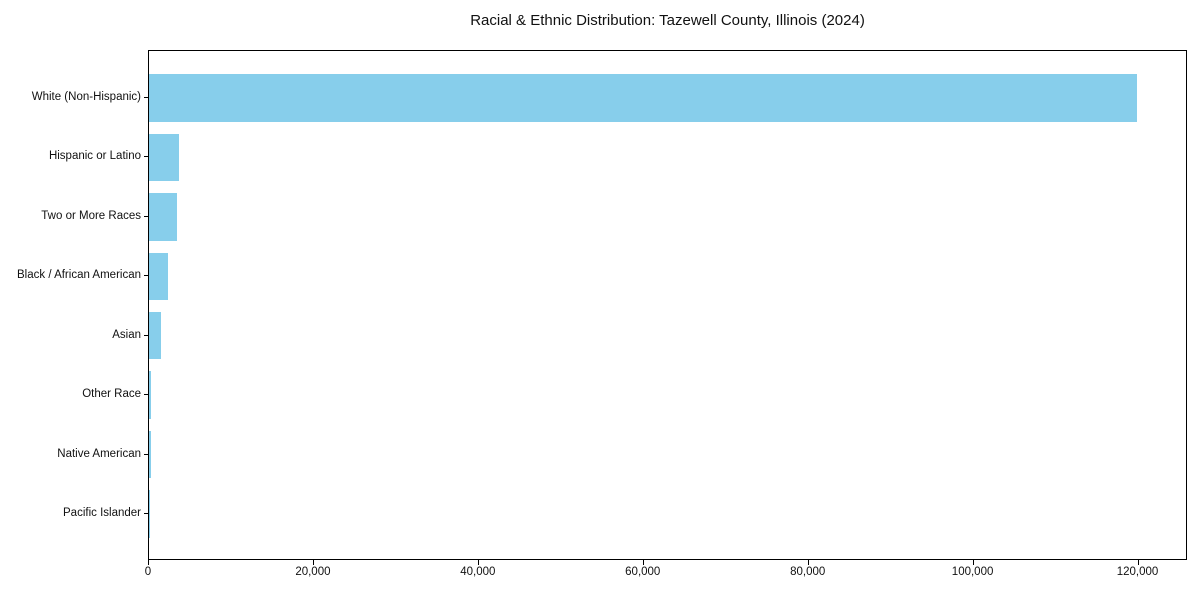 The height and width of the screenshot is (600, 1200). What do you see at coordinates (148, 572) in the screenshot?
I see `x-axis-tick-label: 0` at bounding box center [148, 572].